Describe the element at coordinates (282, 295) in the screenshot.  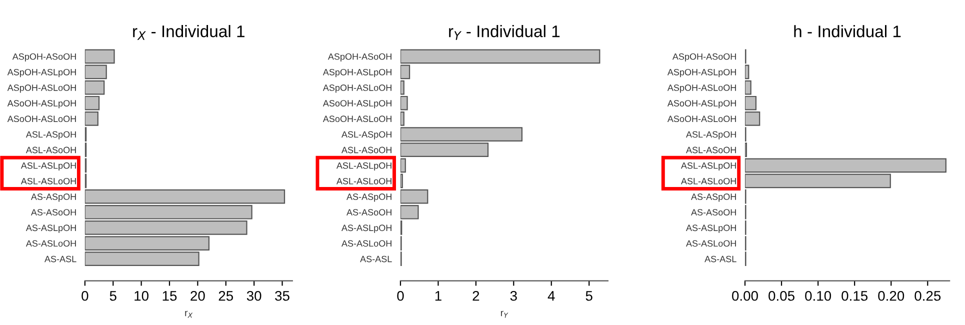
I see `x-tick-label: 35` at that location.